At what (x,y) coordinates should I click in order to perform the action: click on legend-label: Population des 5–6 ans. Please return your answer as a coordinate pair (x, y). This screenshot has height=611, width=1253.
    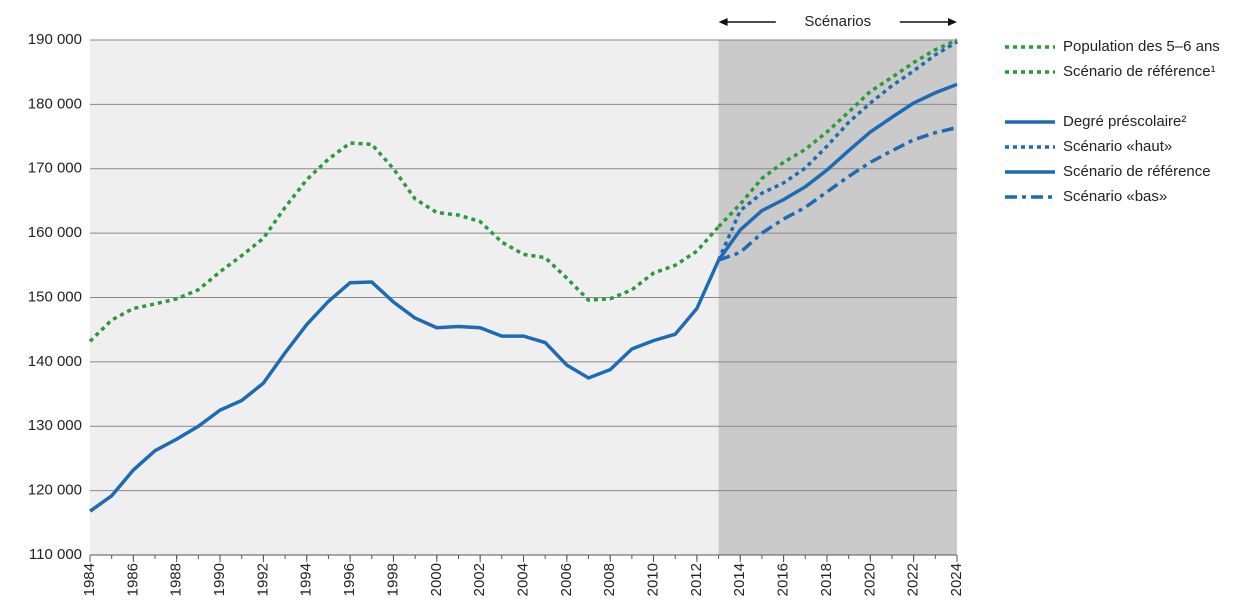
    Looking at the image, I should click on (1141, 46).